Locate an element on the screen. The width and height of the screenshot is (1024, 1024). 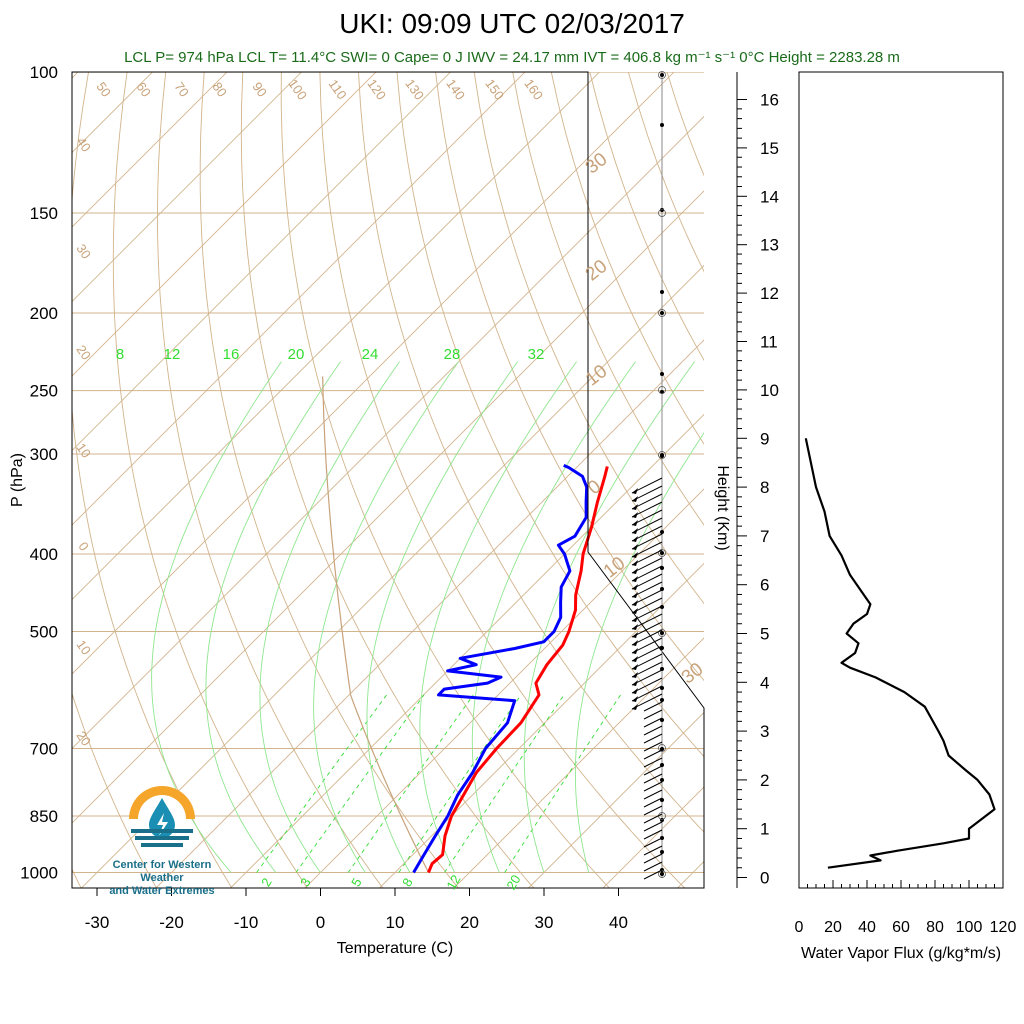
isotherm-label: 30 is located at coordinates (83, 251).